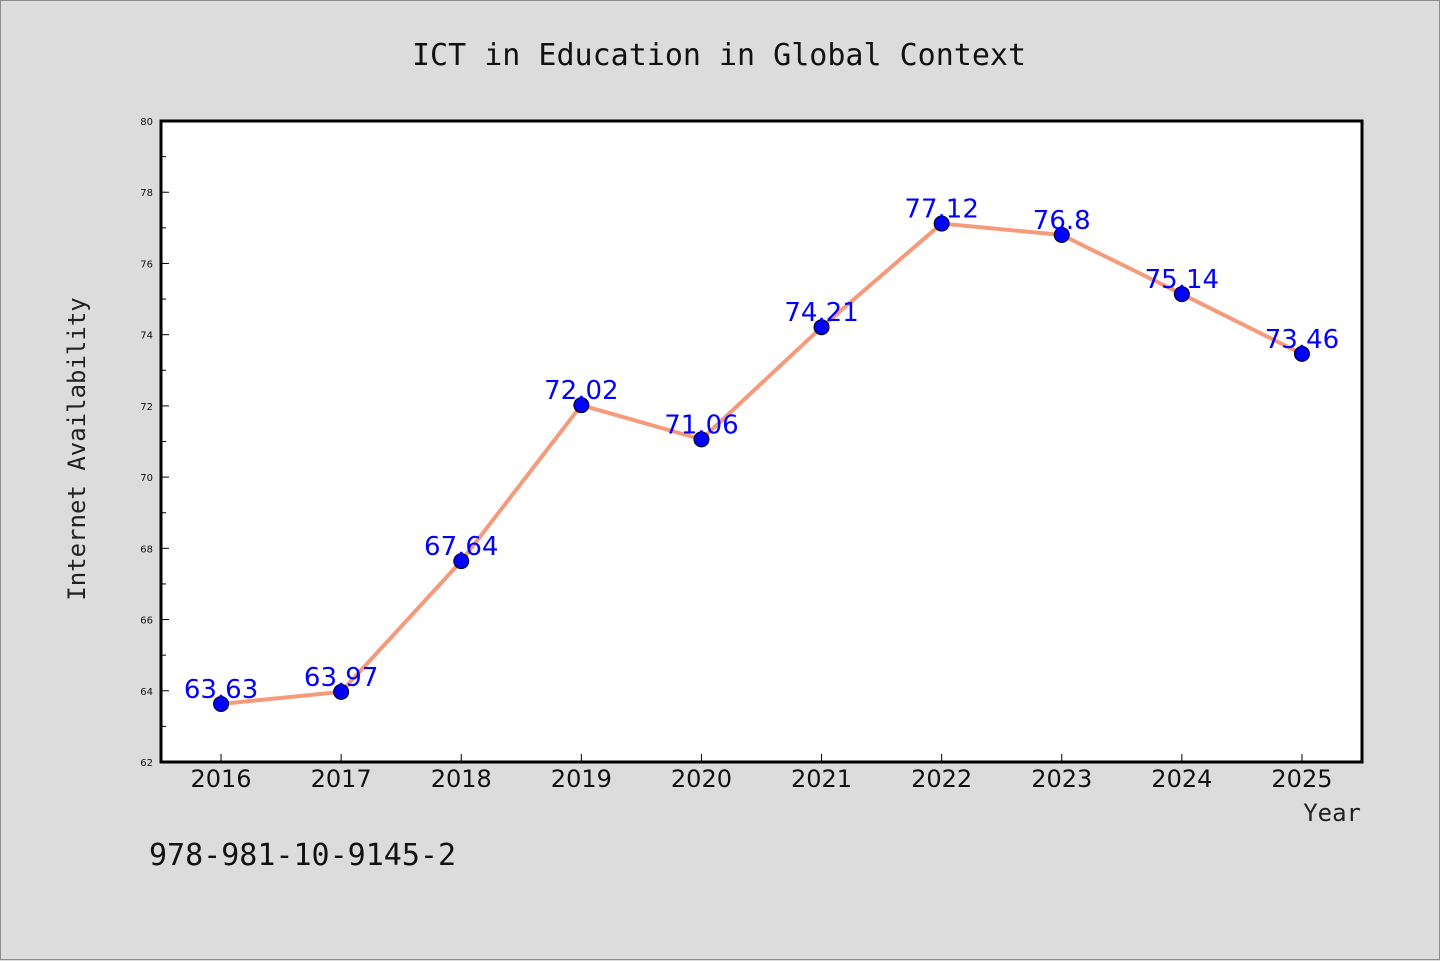  What do you see at coordinates (1182, 280) in the screenshot?
I see `data-value-label: 75.14` at bounding box center [1182, 280].